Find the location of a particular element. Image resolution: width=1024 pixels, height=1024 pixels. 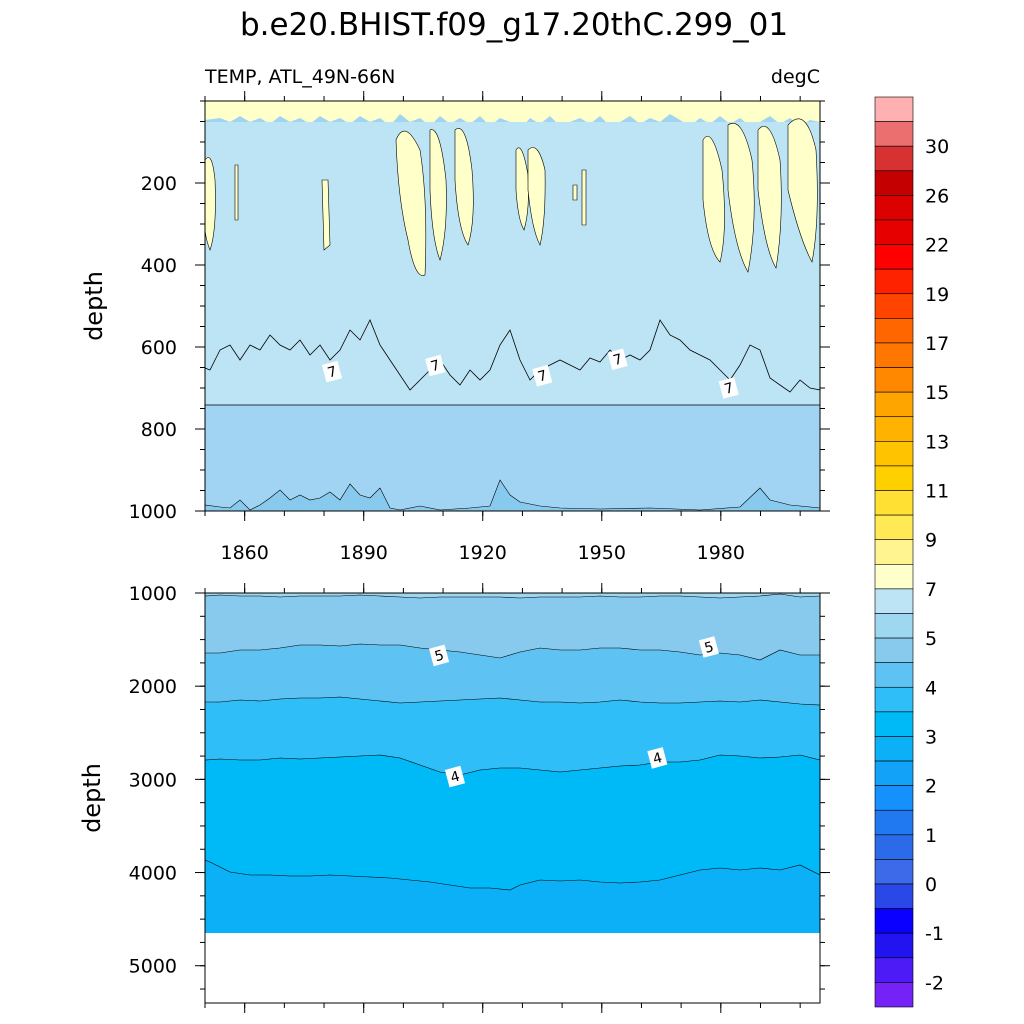

y-tick-label: 4000 is located at coordinates (153, 874).